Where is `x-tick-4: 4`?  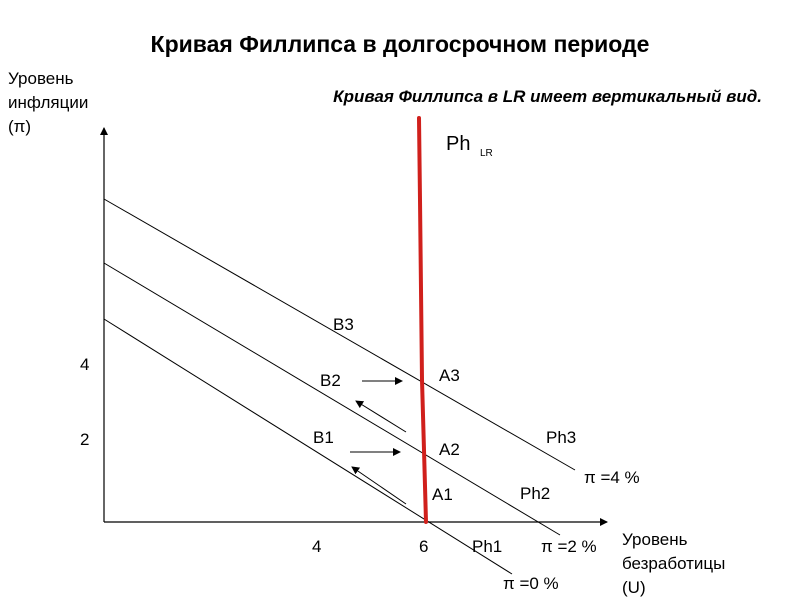
x-tick-4: 4 is located at coordinates (316, 546).